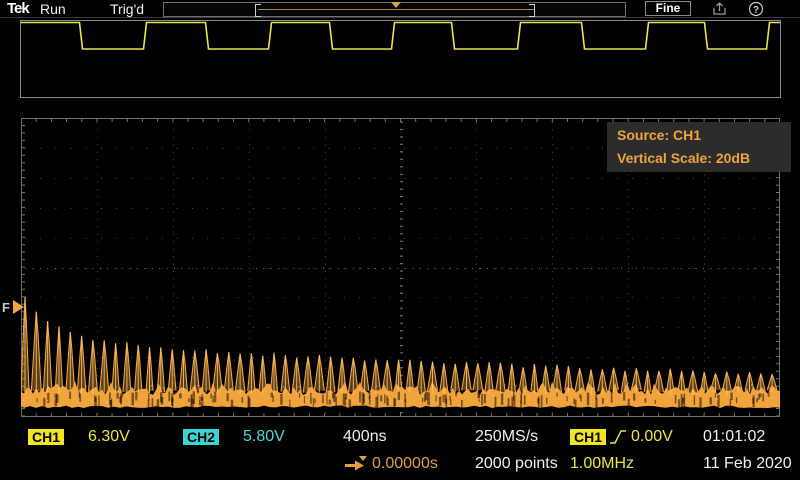 The image size is (800, 480). Describe the element at coordinates (53, 9) in the screenshot. I see `acquisition-status: Run` at that location.